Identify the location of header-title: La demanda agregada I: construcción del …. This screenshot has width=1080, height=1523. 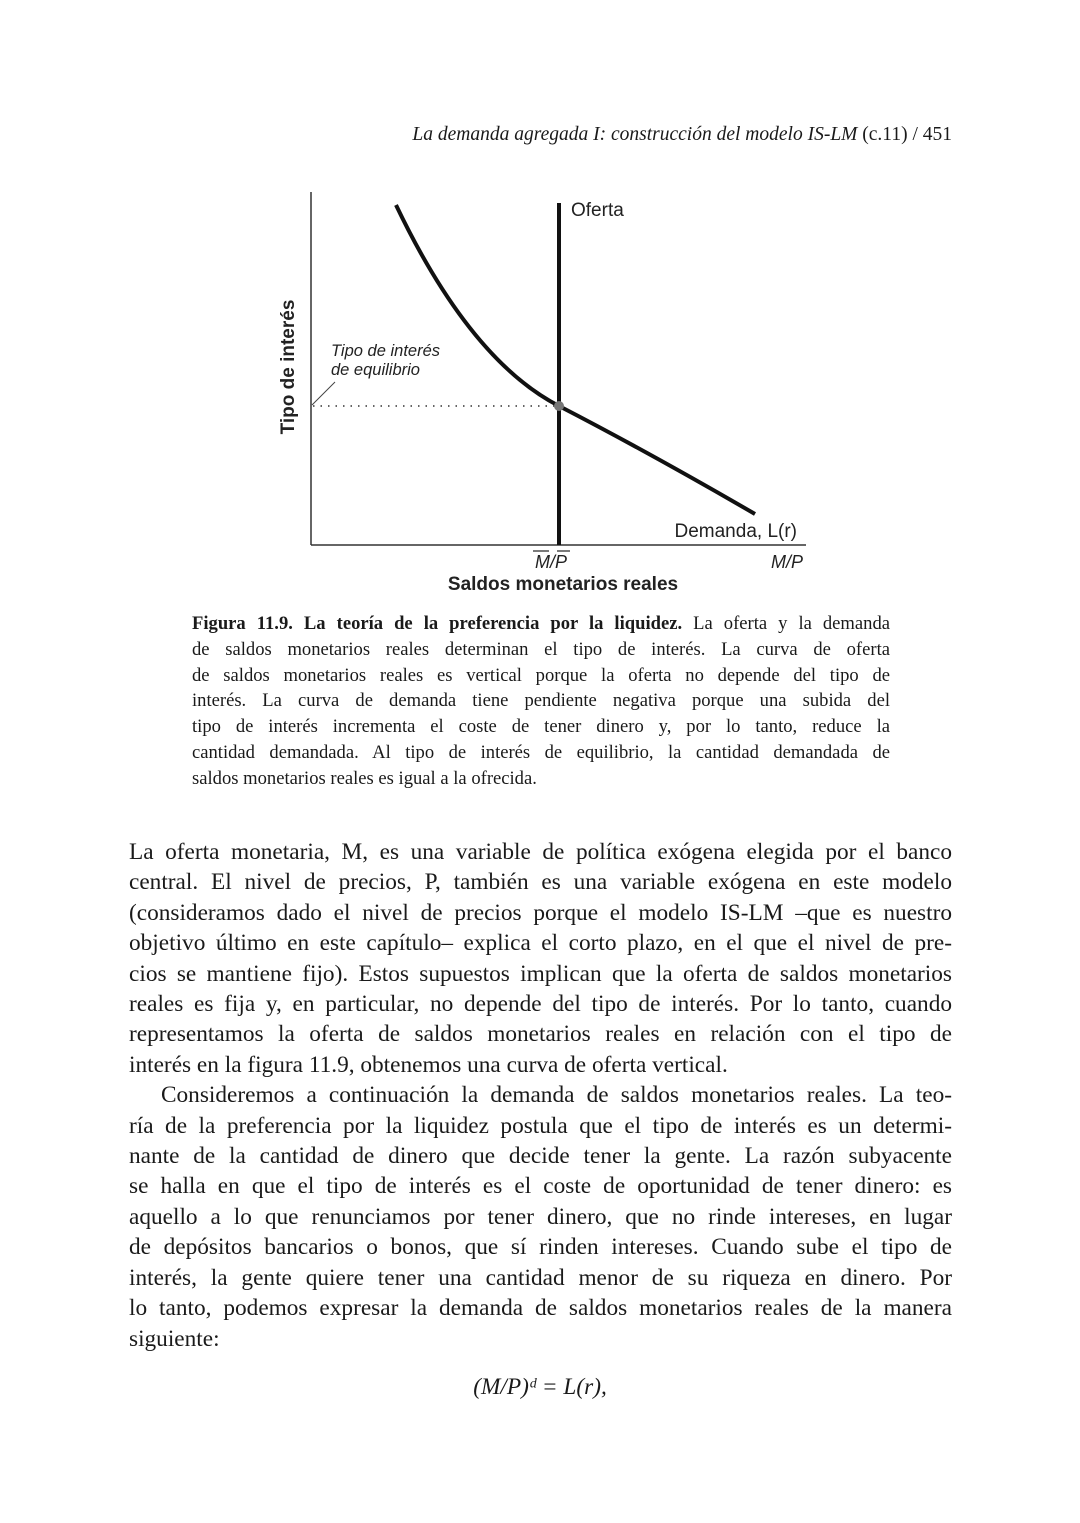
(635, 134).